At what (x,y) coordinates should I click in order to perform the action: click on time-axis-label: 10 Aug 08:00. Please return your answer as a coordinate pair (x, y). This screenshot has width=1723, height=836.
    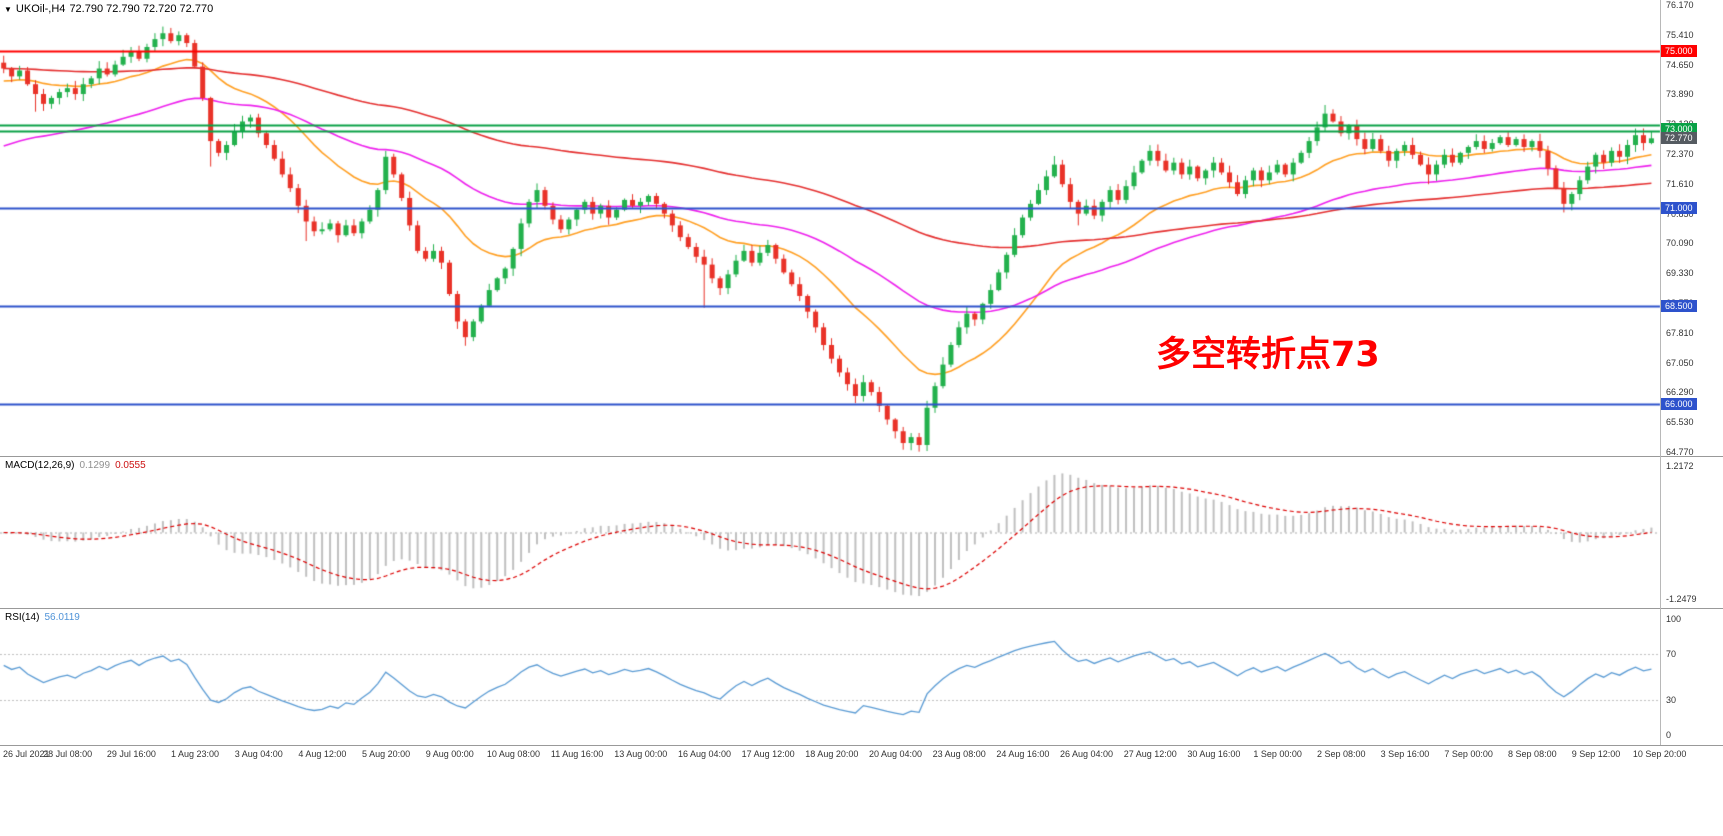
    Looking at the image, I should click on (513, 754).